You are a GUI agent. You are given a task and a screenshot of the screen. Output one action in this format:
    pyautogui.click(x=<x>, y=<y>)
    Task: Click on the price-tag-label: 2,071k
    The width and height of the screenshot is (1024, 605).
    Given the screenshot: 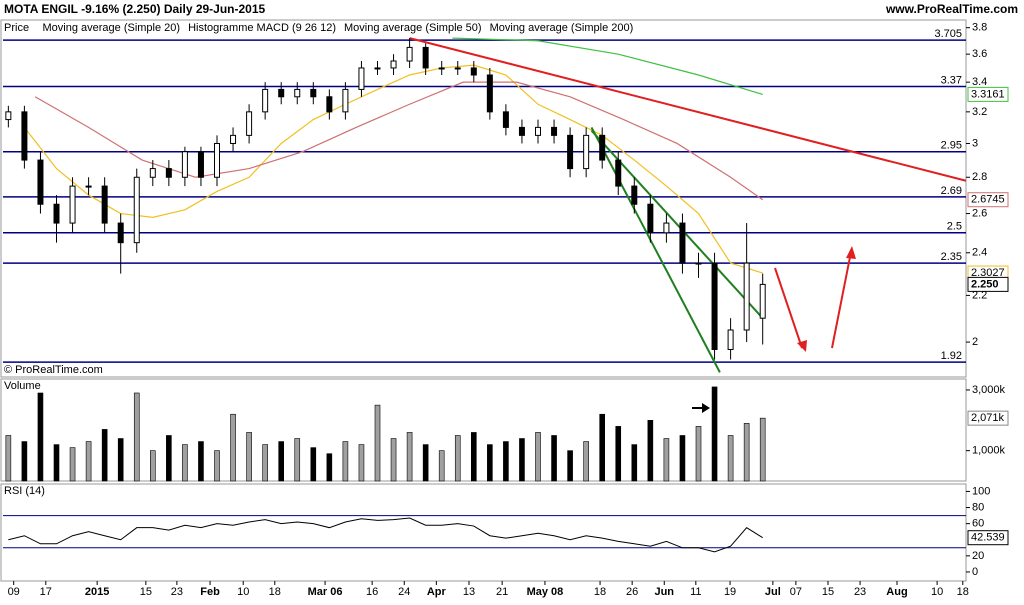 What is the action you would take?
    pyautogui.click(x=988, y=418)
    